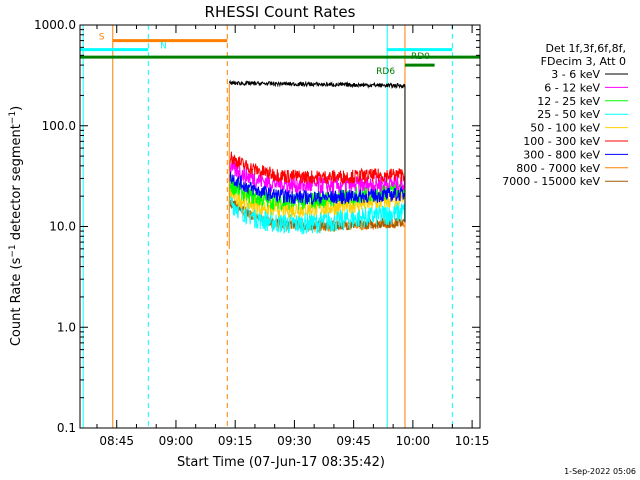  What do you see at coordinates (575, 74) in the screenshot?
I see `legend-label-0: 3 - 6 keV` at bounding box center [575, 74].